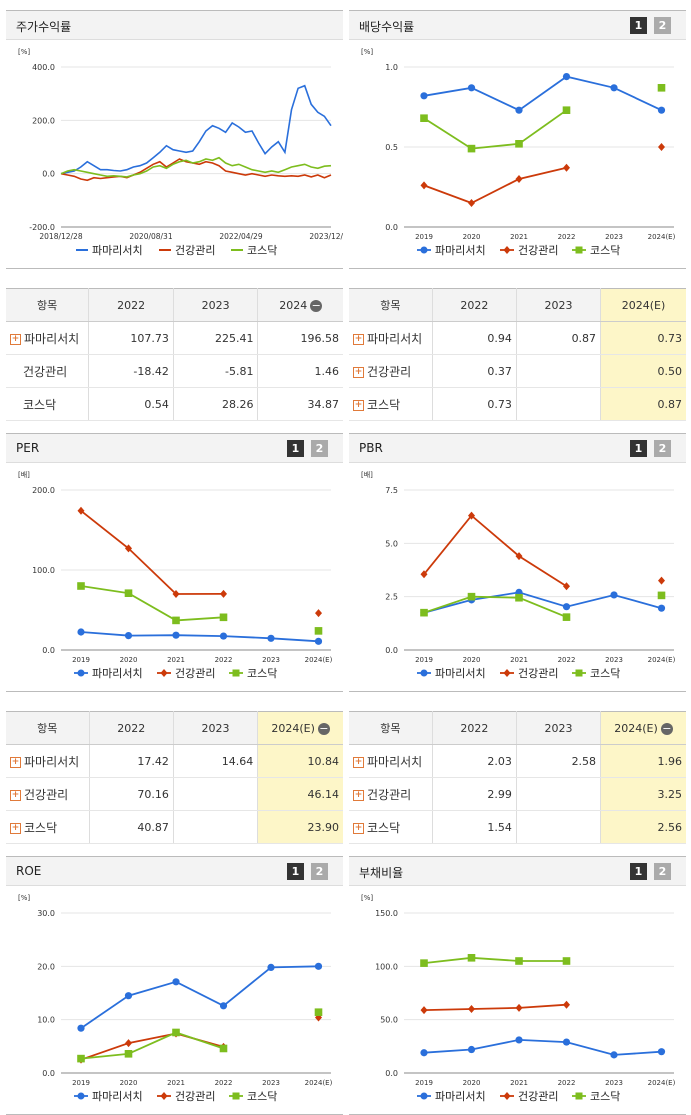 Image resolution: width=691 pixels, height=1115 pixels. Describe the element at coordinates (43, 490) in the screenshot. I see `y-tick-label: 200.0` at that location.